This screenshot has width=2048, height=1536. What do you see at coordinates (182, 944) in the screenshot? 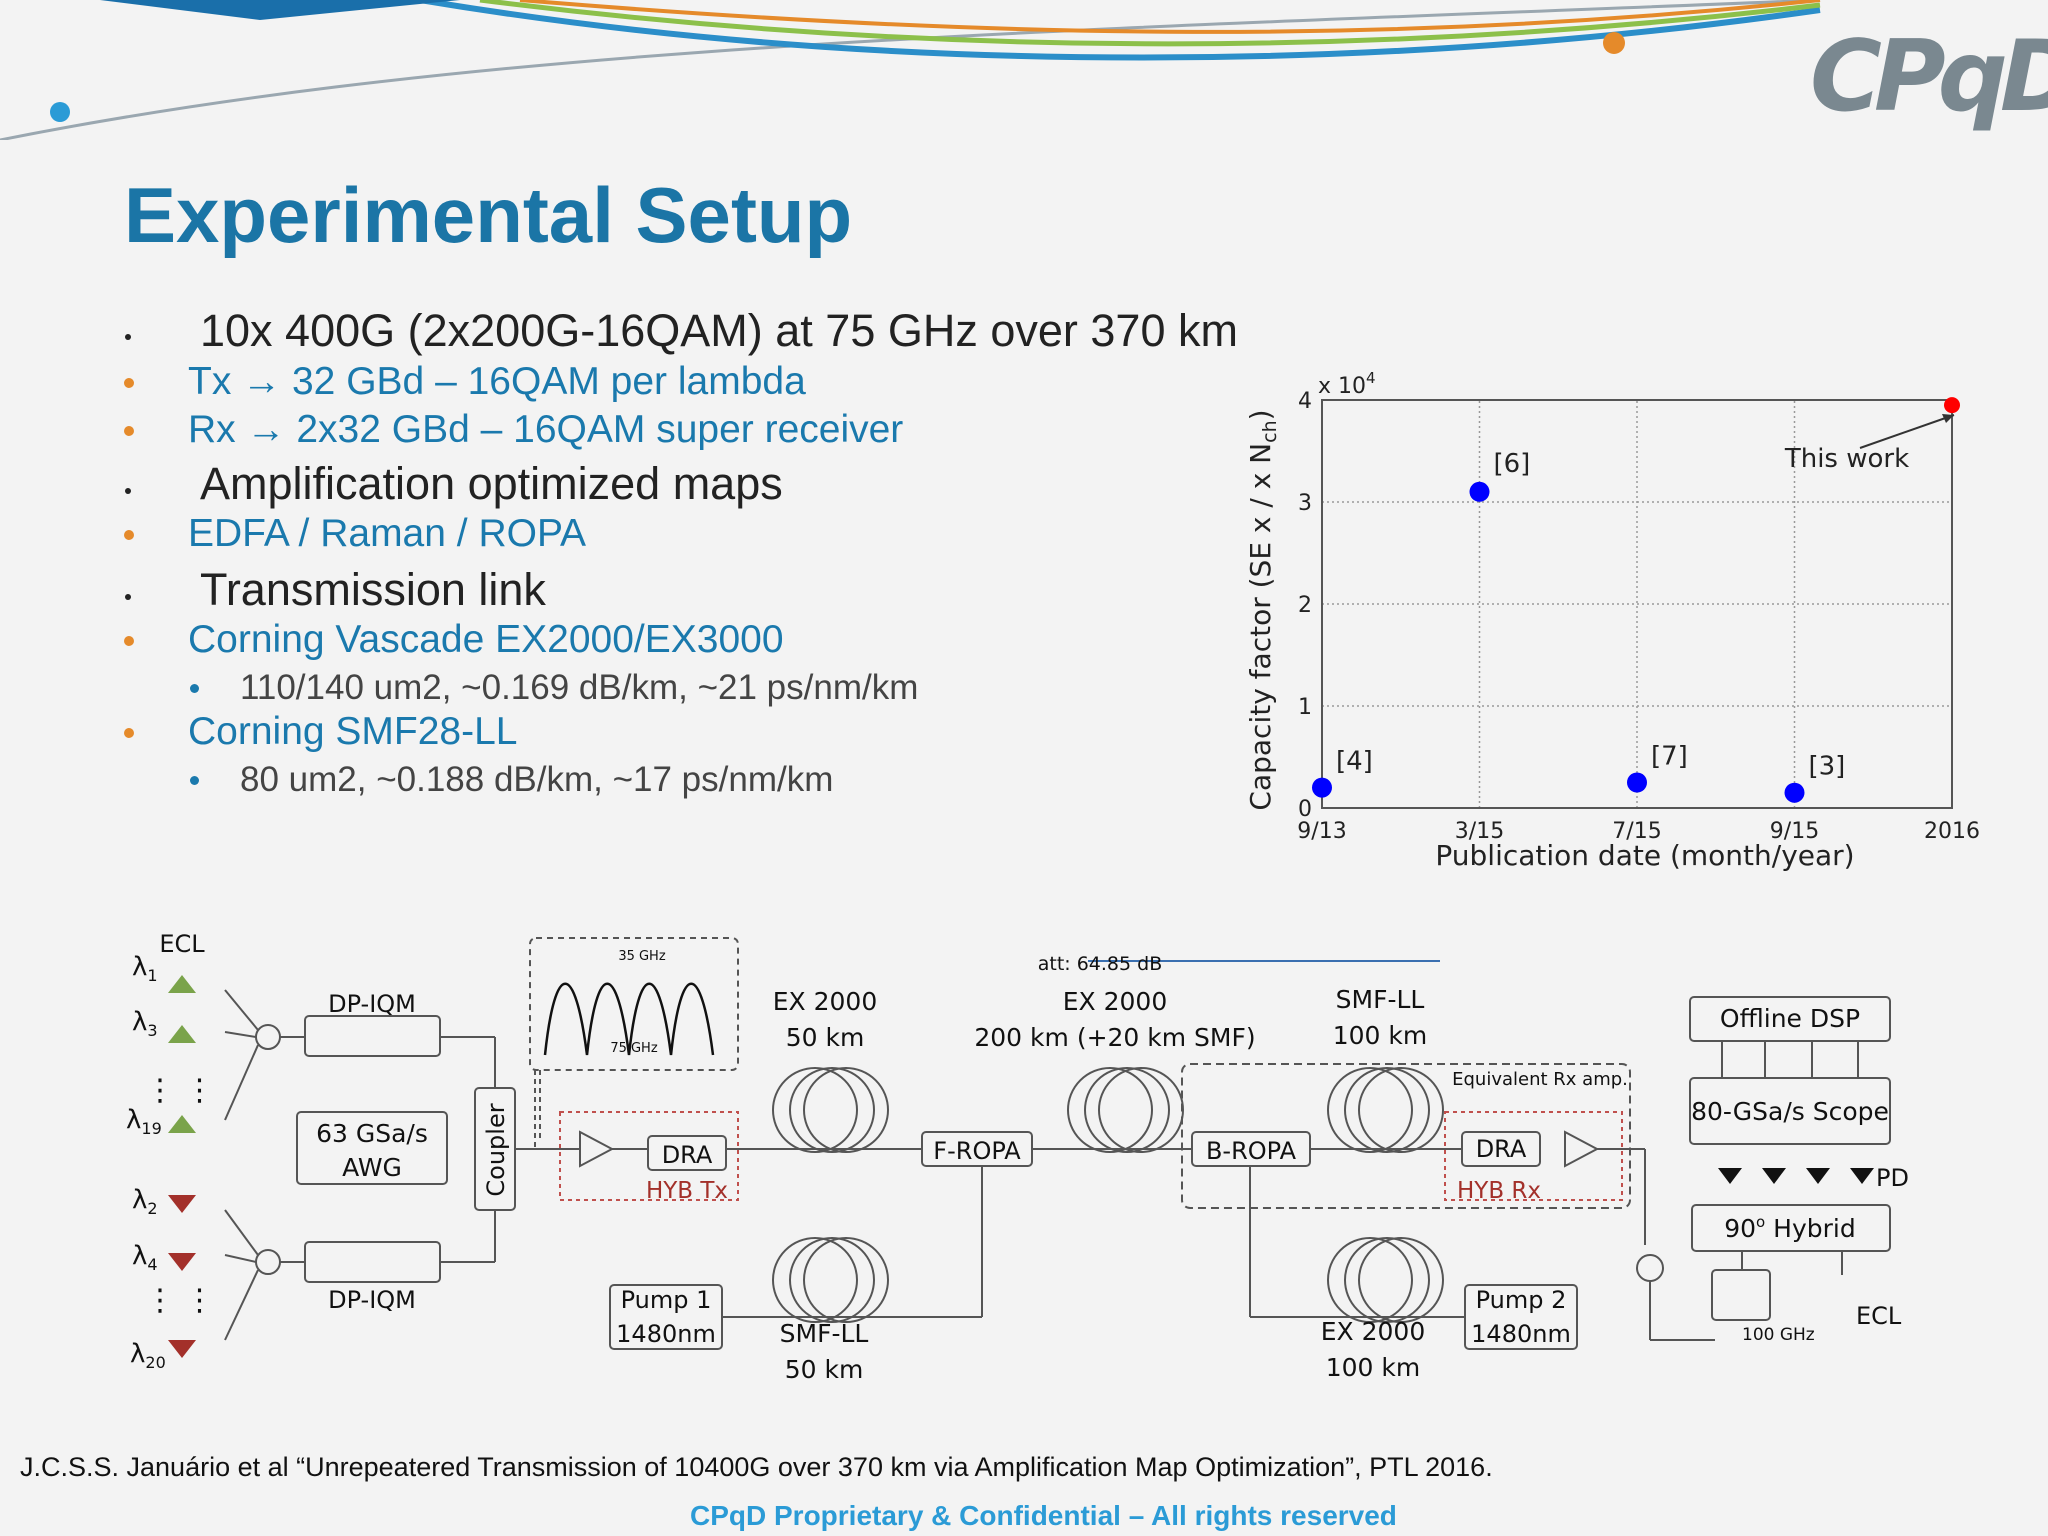
I see `ecl-label: ECL` at bounding box center [182, 944].